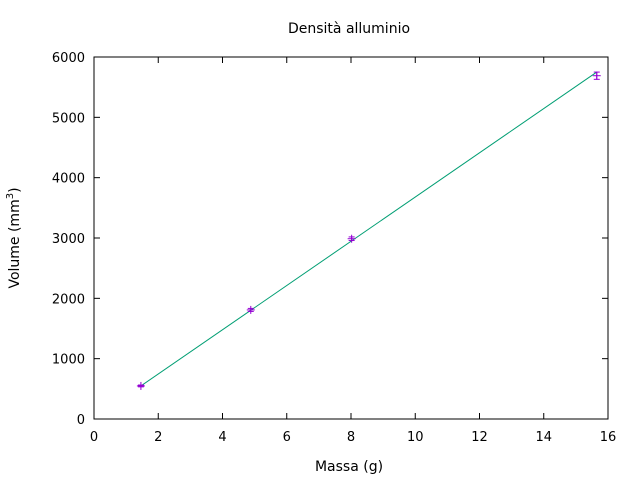 The image size is (640, 480). I want to click on y-axis-label-main: Volume (mm, so click(15, 243).